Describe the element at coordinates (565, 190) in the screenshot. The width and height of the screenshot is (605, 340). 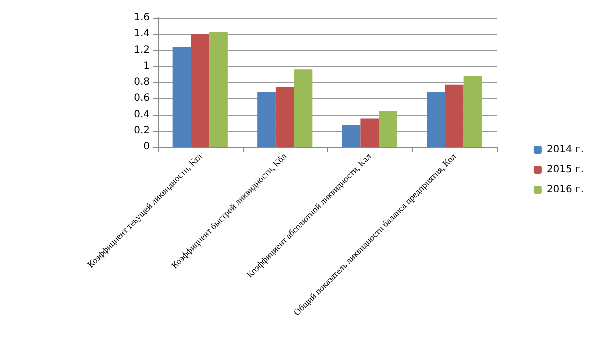
I see `legend-label: 2016 г.` at that location.